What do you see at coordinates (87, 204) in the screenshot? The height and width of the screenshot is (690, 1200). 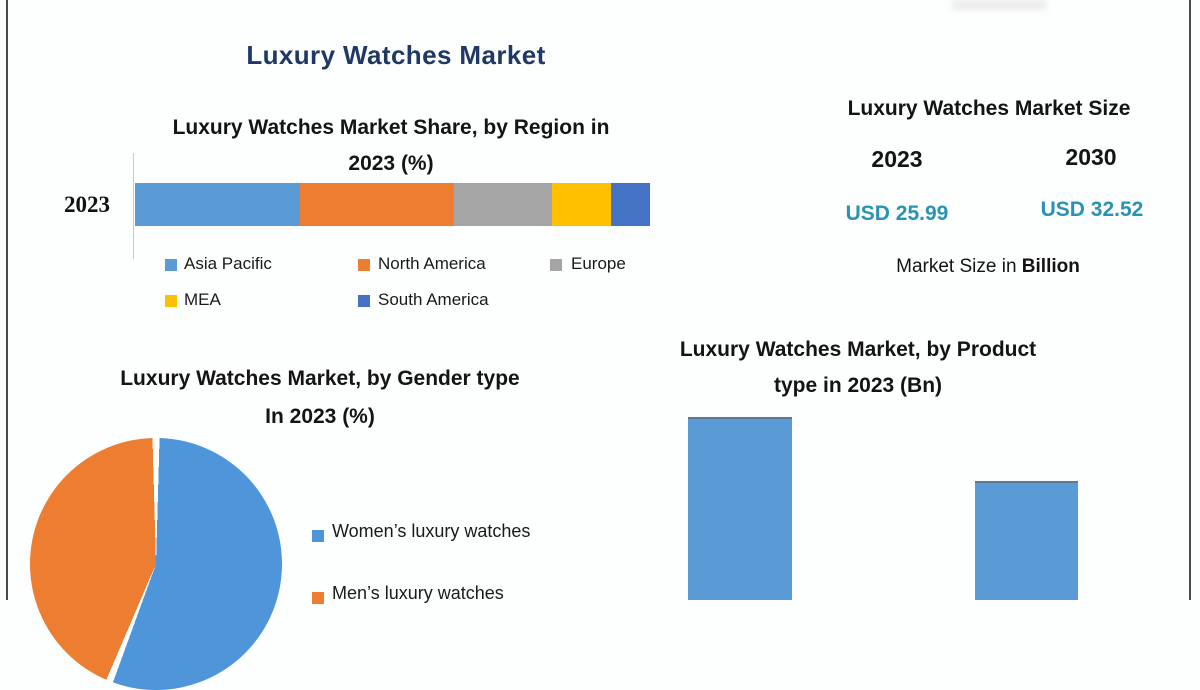 I see `region-chart-category-label: 2023` at bounding box center [87, 204].